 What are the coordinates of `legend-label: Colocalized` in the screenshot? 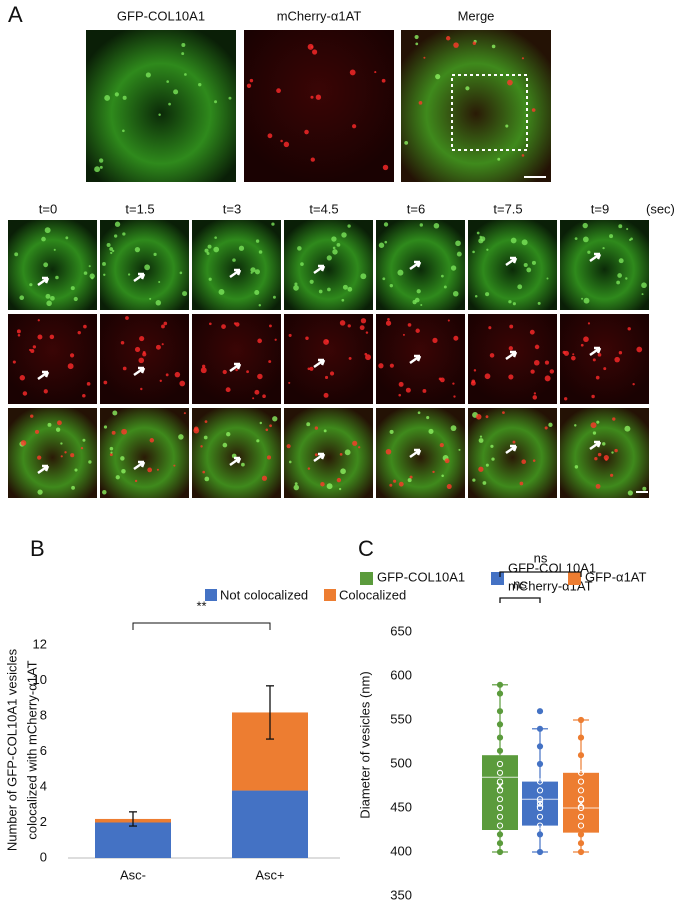 It's located at (372, 594).